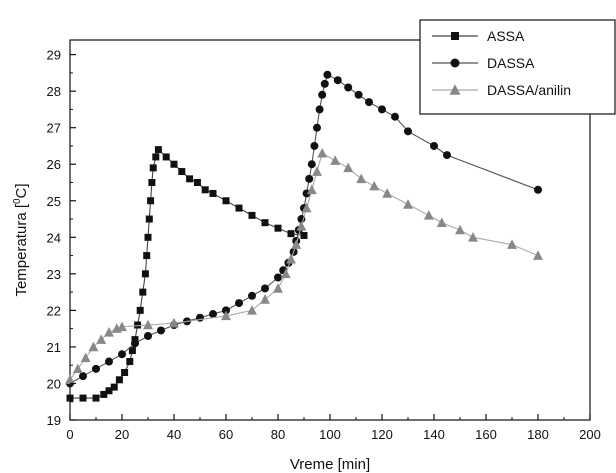 The image size is (616, 473). I want to click on x-tick-label: 20, so click(122, 434).